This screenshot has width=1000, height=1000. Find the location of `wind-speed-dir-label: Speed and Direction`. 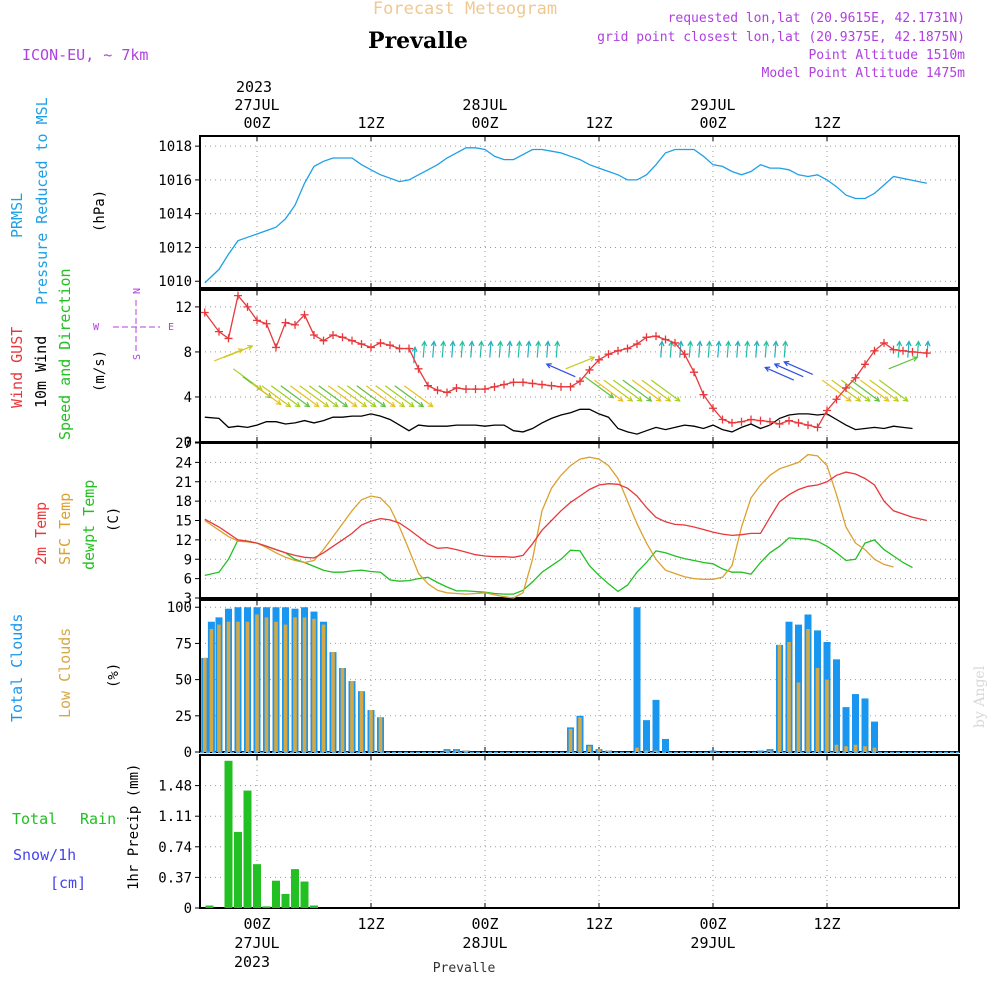

wind-speed-dir-label: Speed and Direction is located at coordinates (65, 354).